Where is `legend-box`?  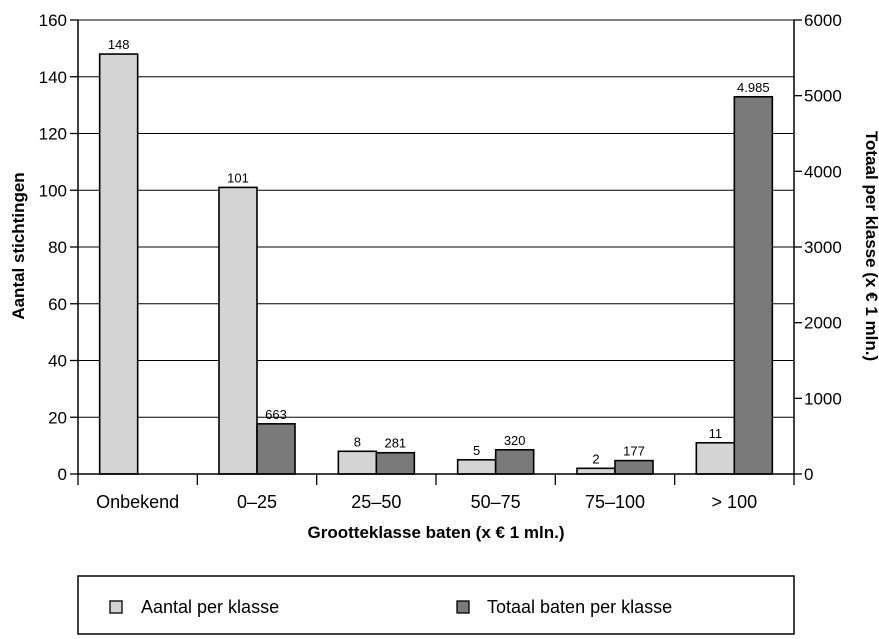
legend-box is located at coordinates (436, 605).